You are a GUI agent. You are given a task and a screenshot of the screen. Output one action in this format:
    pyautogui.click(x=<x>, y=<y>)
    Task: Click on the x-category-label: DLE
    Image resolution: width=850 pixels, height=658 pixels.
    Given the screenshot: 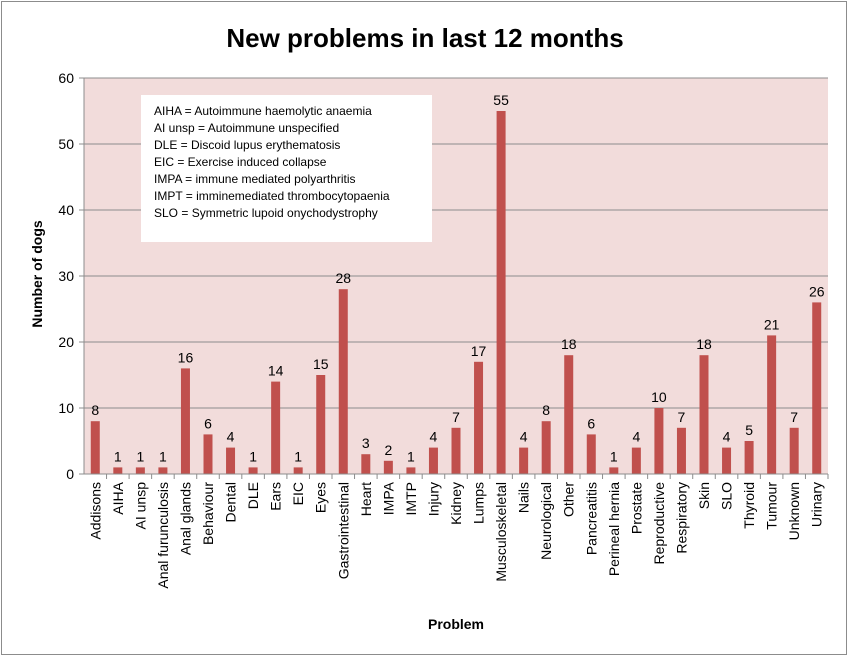 What is the action you would take?
    pyautogui.click(x=253, y=495)
    